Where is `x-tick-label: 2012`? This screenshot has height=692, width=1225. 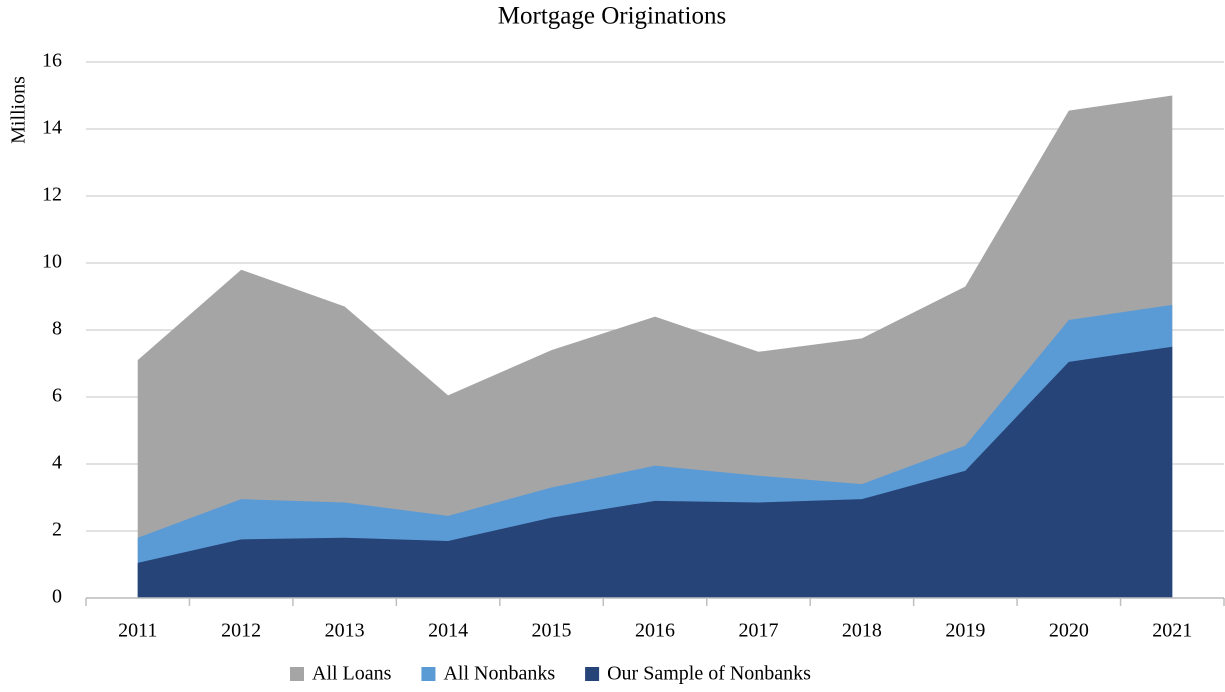 x-tick-label: 2012 is located at coordinates (241, 631).